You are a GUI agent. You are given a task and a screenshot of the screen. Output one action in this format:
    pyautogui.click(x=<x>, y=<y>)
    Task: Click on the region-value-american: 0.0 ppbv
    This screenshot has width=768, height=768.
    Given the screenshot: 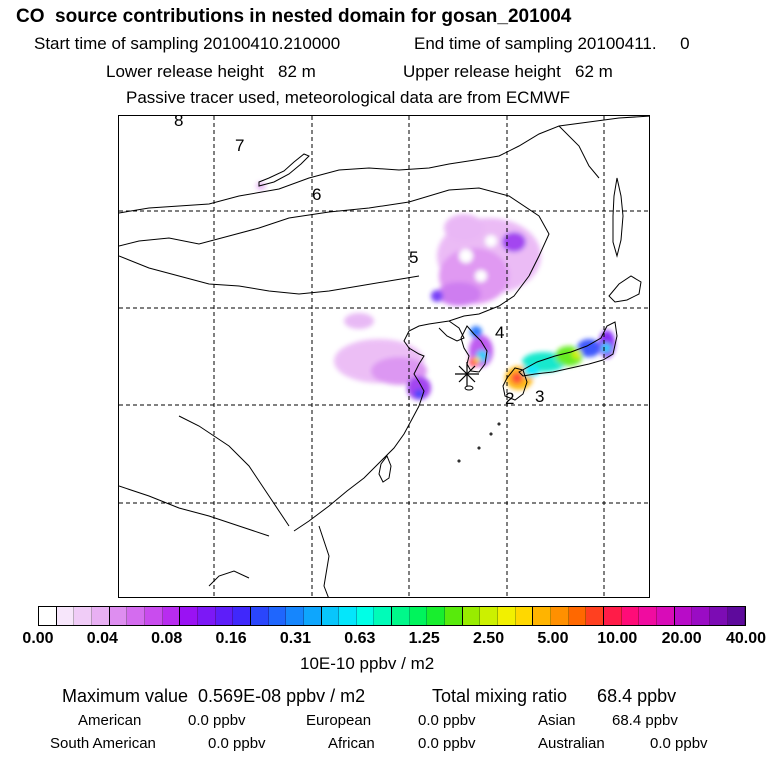 What is the action you would take?
    pyautogui.click(x=217, y=720)
    